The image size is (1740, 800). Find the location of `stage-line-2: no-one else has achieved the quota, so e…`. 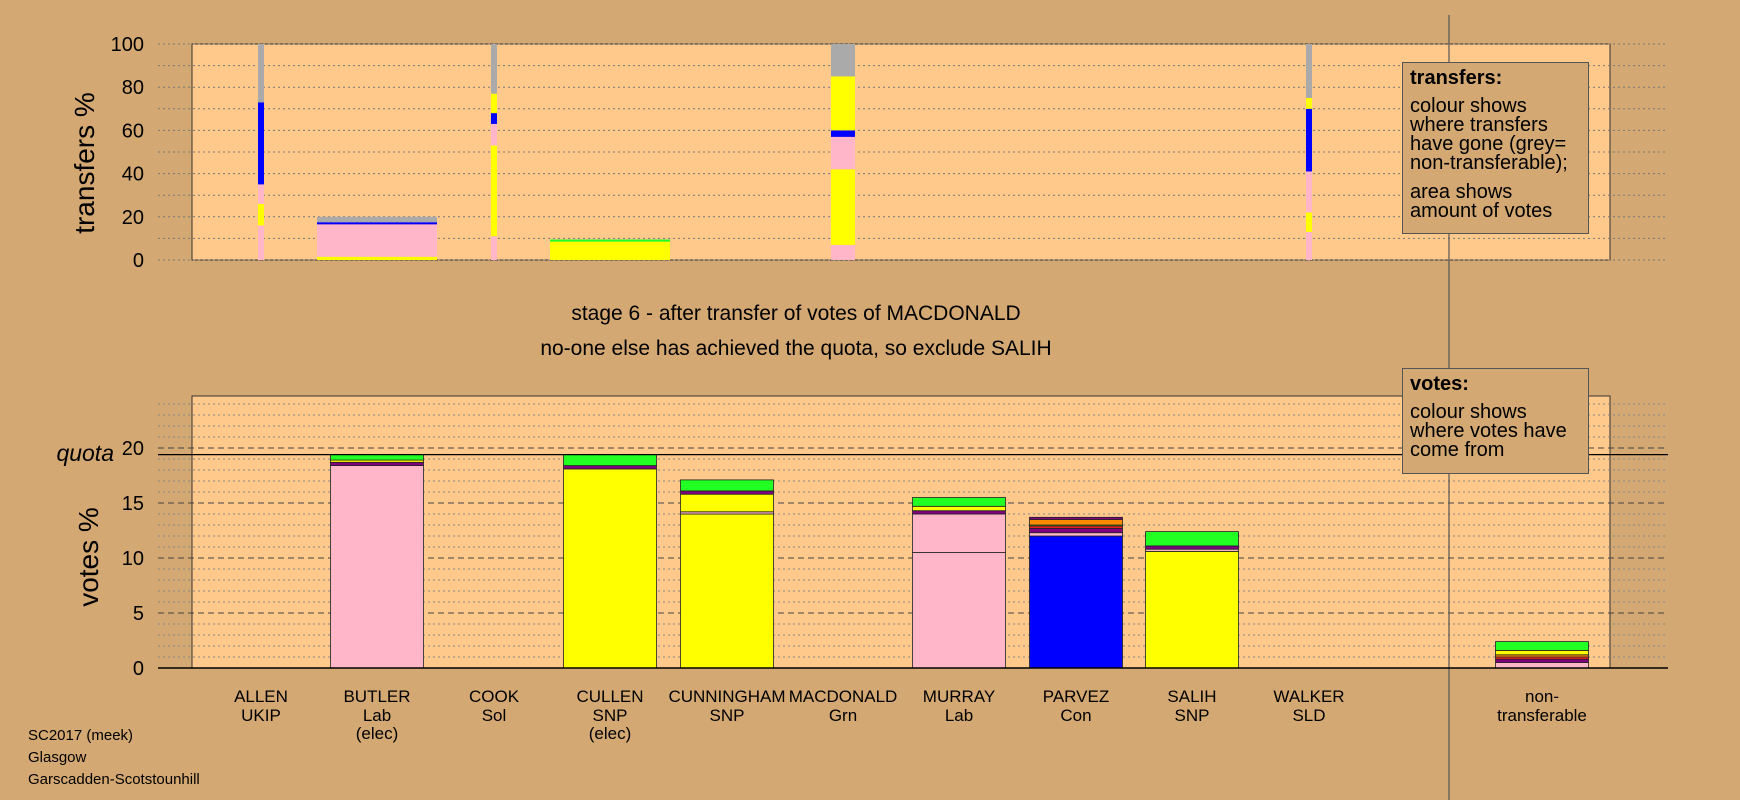

stage-line-2: no-one else has achieved the quota, so e… is located at coordinates (795, 348).